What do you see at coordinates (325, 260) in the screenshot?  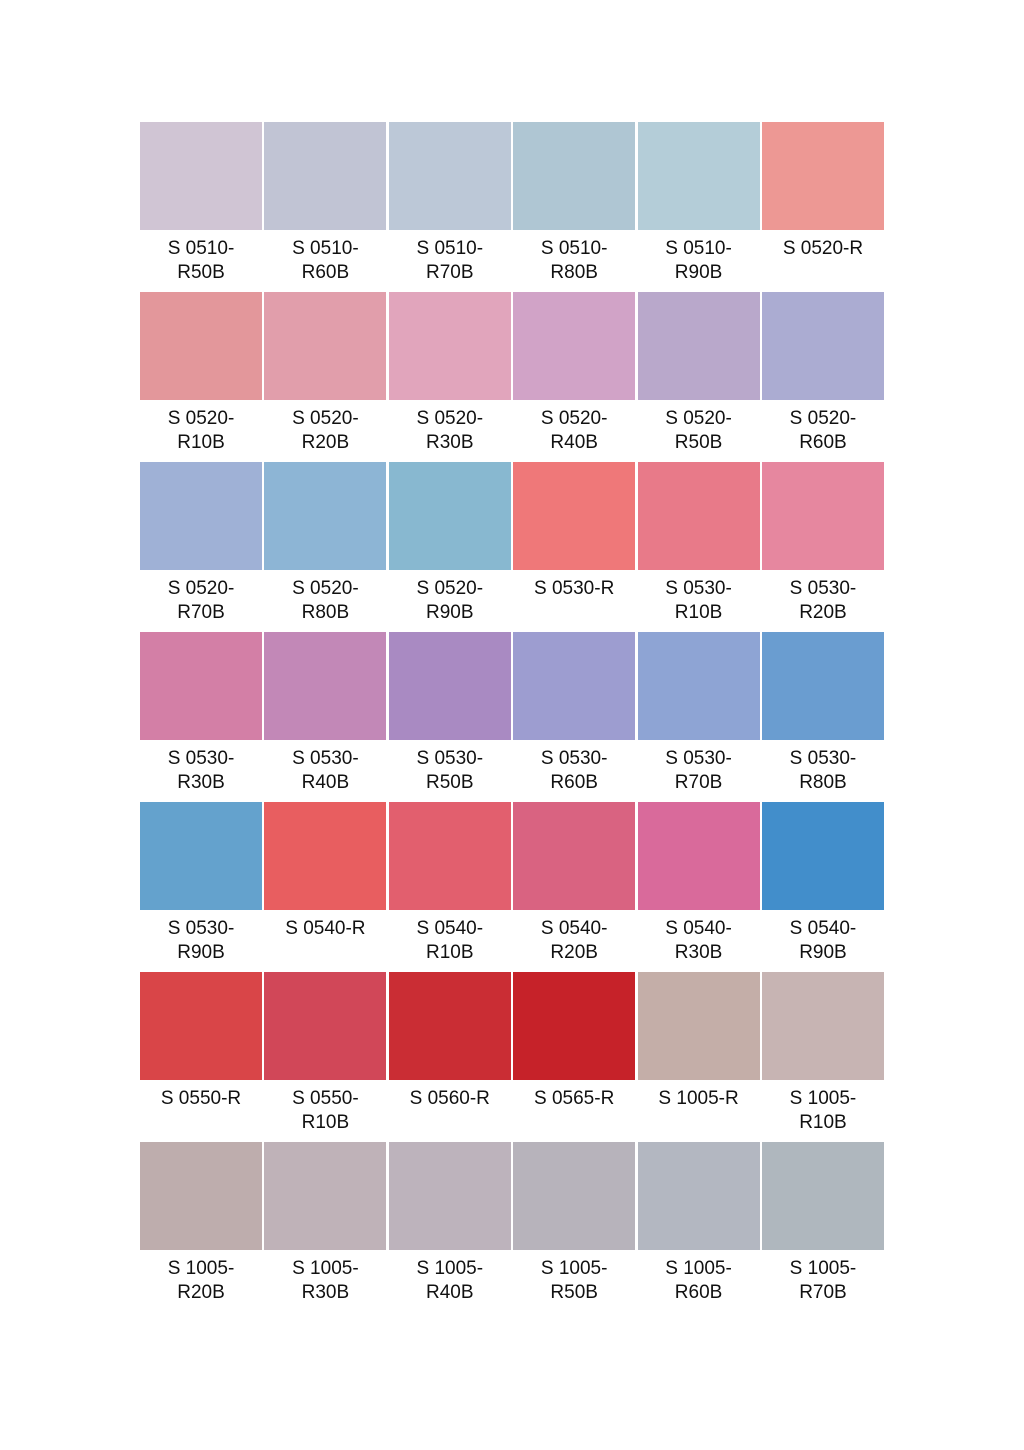 I see `color-code-label: S 0510- R60B` at bounding box center [325, 260].